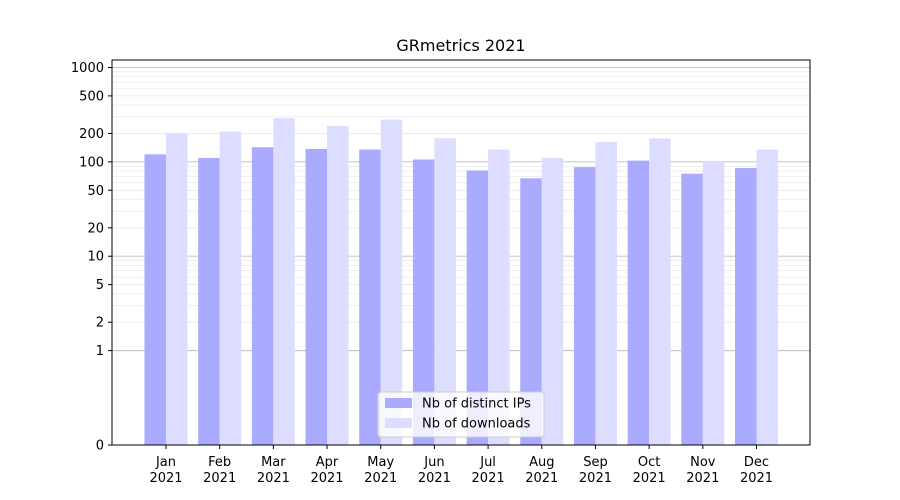 Image resolution: width=900 pixels, height=500 pixels. What do you see at coordinates (100, 351) in the screenshot?
I see `y-tick-label: 1` at bounding box center [100, 351].